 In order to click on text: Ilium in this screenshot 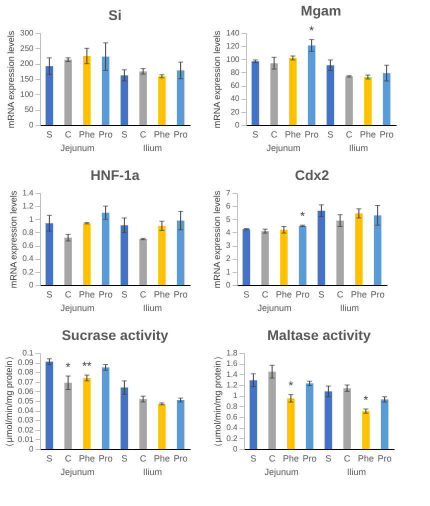, I will do `click(152, 472)`.